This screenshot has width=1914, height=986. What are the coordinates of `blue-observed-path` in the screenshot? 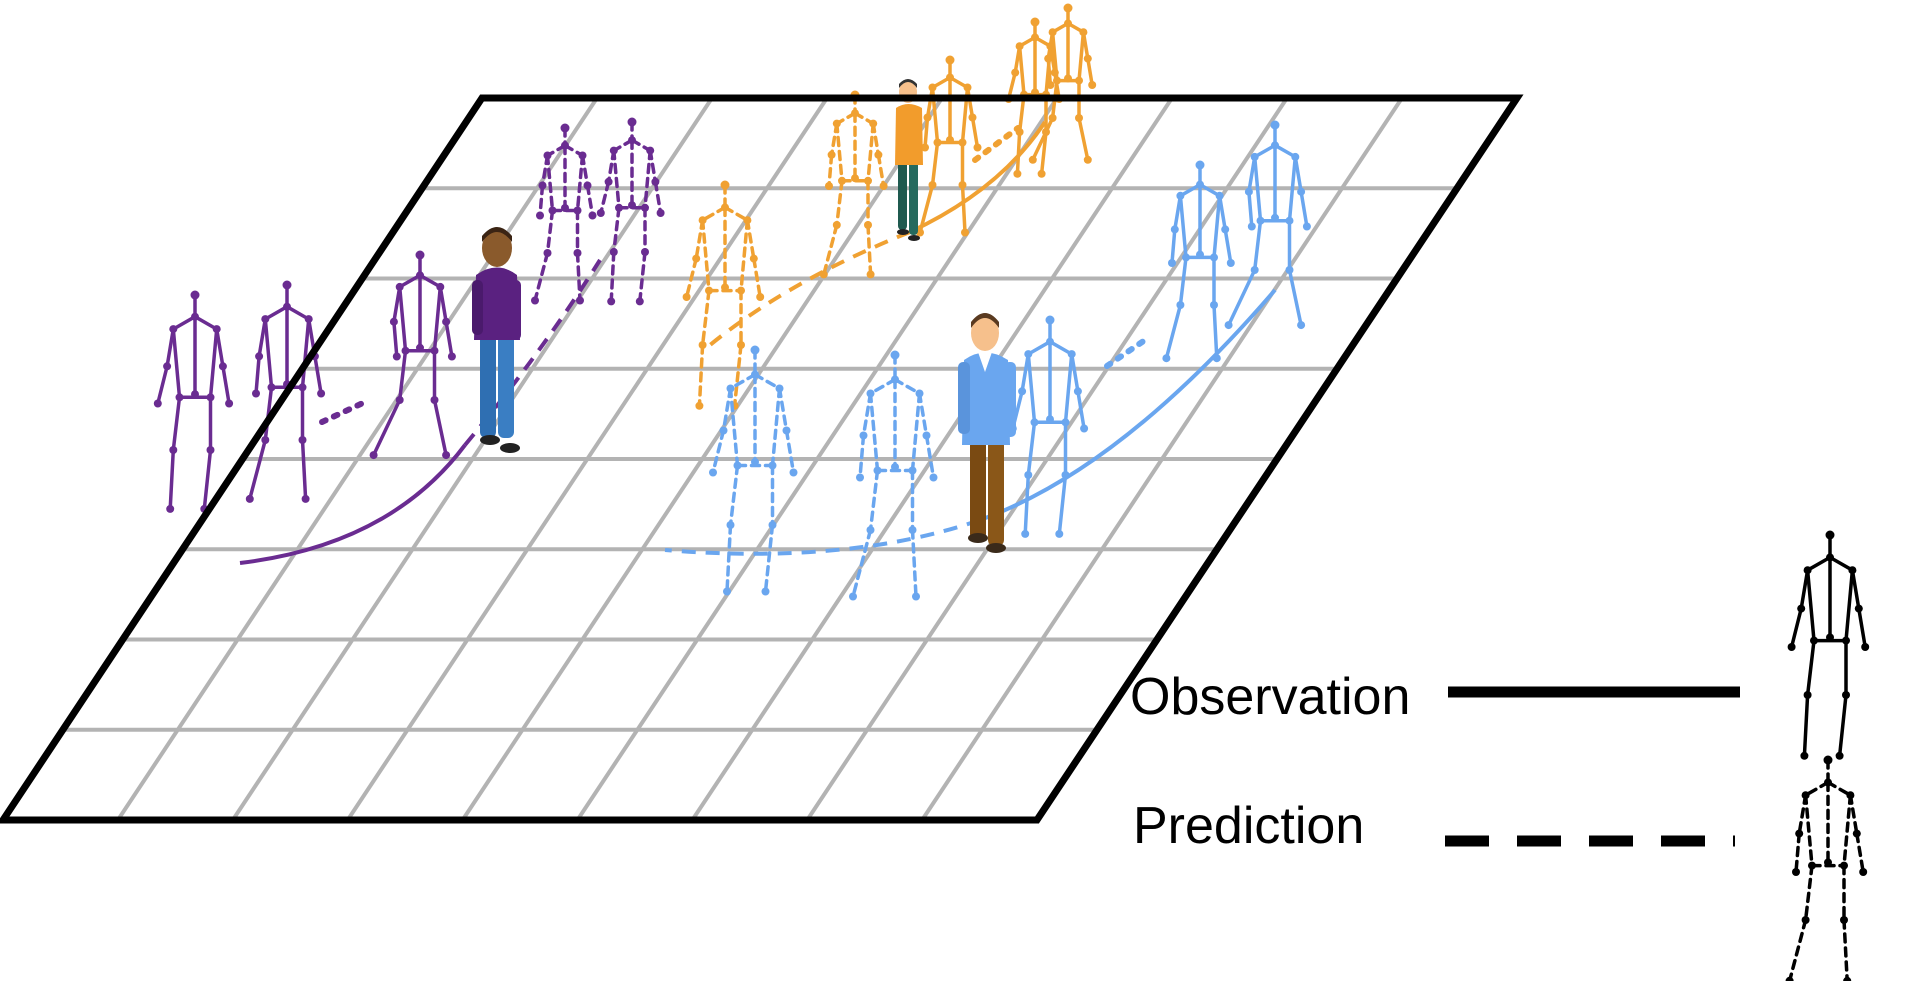 It's located at (1128, 405).